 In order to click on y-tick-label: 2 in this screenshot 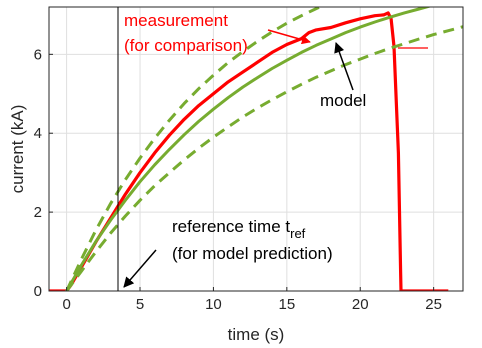, I will do `click(38, 212)`.